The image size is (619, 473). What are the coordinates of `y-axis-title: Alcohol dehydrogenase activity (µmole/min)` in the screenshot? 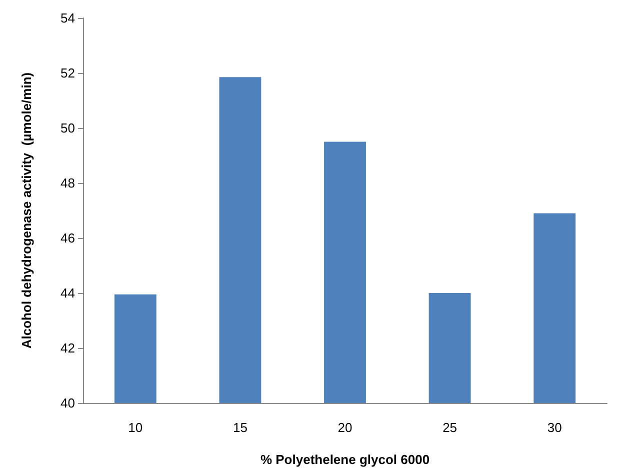 It's located at (26, 210).